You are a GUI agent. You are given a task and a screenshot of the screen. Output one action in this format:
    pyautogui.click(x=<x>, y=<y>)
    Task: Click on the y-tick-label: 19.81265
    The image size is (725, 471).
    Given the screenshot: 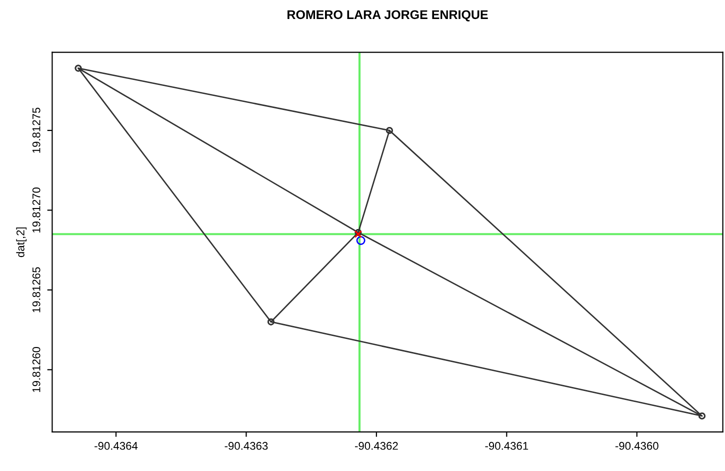 What is the action you would take?
    pyautogui.click(x=36, y=289)
    